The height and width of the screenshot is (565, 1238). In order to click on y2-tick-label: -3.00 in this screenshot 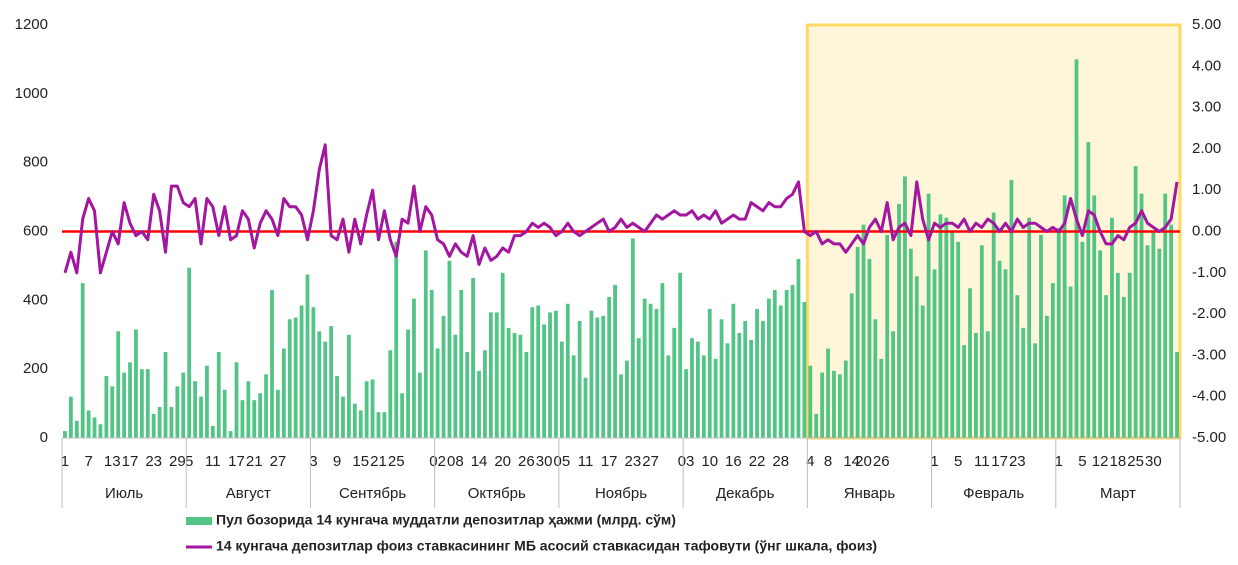, I will do `click(1209, 354)`.